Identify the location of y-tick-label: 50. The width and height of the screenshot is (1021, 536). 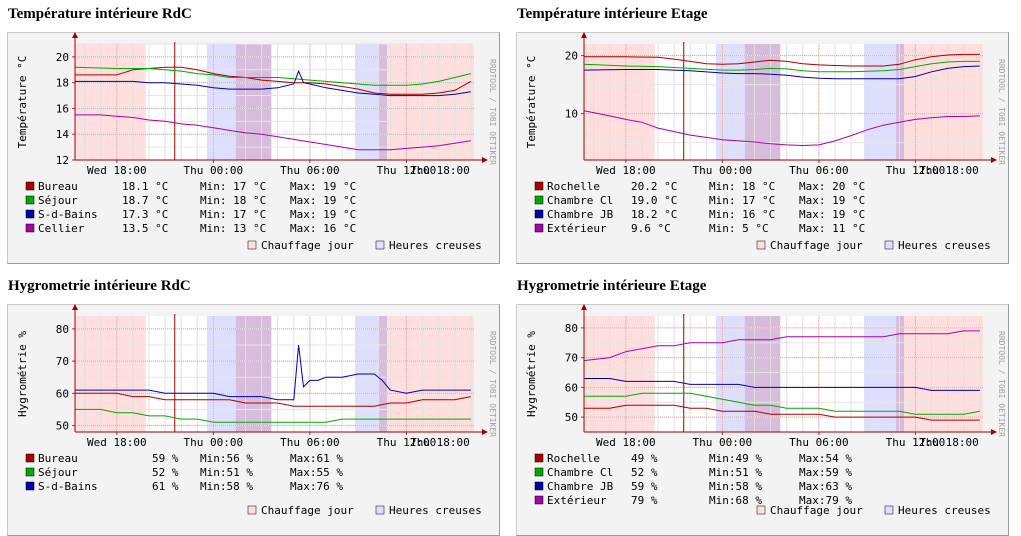
(62, 426).